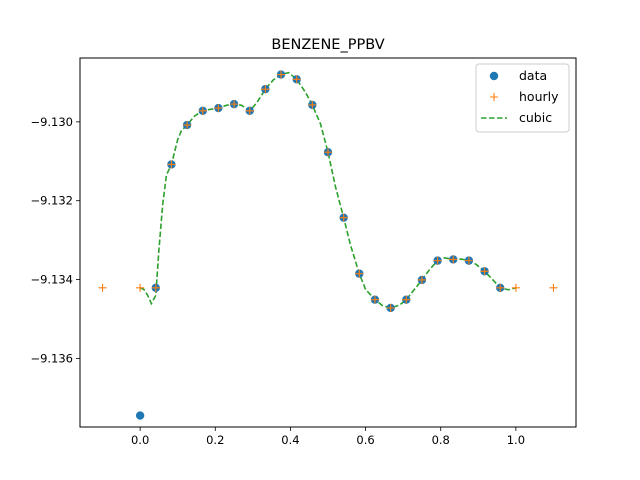 This screenshot has width=640, height=480. Describe the element at coordinates (51, 201) in the screenshot. I see `y-tick-label: −9.132` at that location.